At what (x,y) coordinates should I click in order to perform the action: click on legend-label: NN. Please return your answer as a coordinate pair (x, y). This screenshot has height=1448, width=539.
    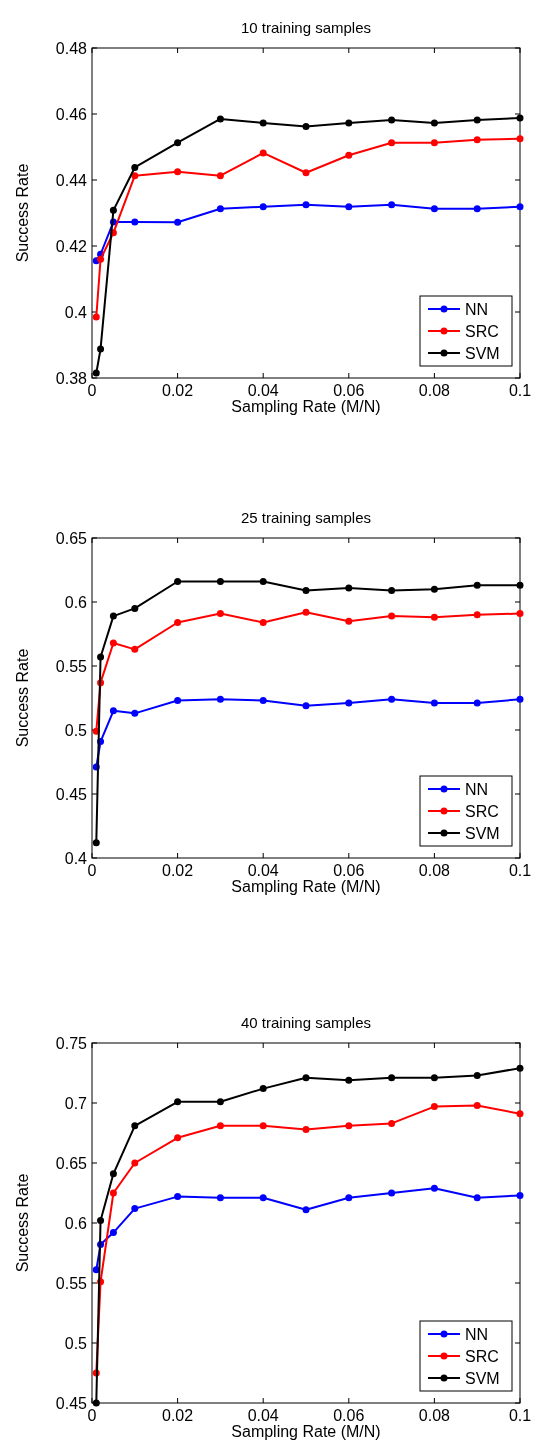
    Looking at the image, I should click on (477, 789).